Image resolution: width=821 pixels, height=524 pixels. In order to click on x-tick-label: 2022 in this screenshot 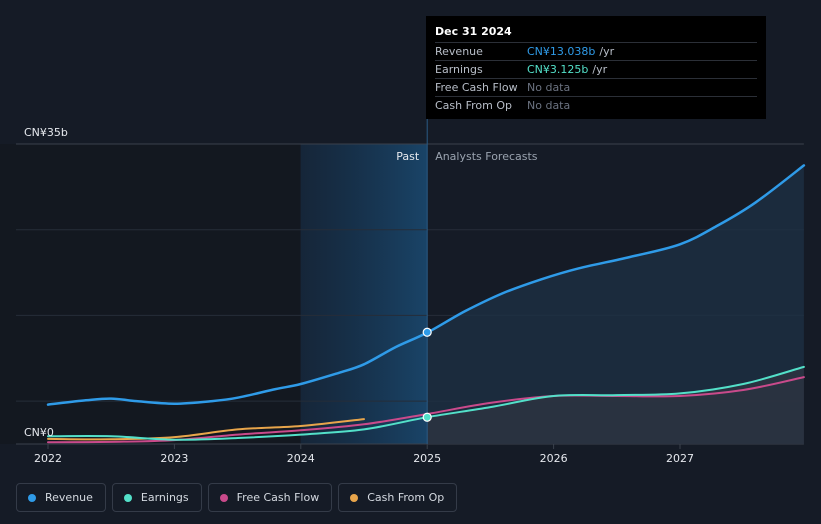, I will do `click(48, 458)`.